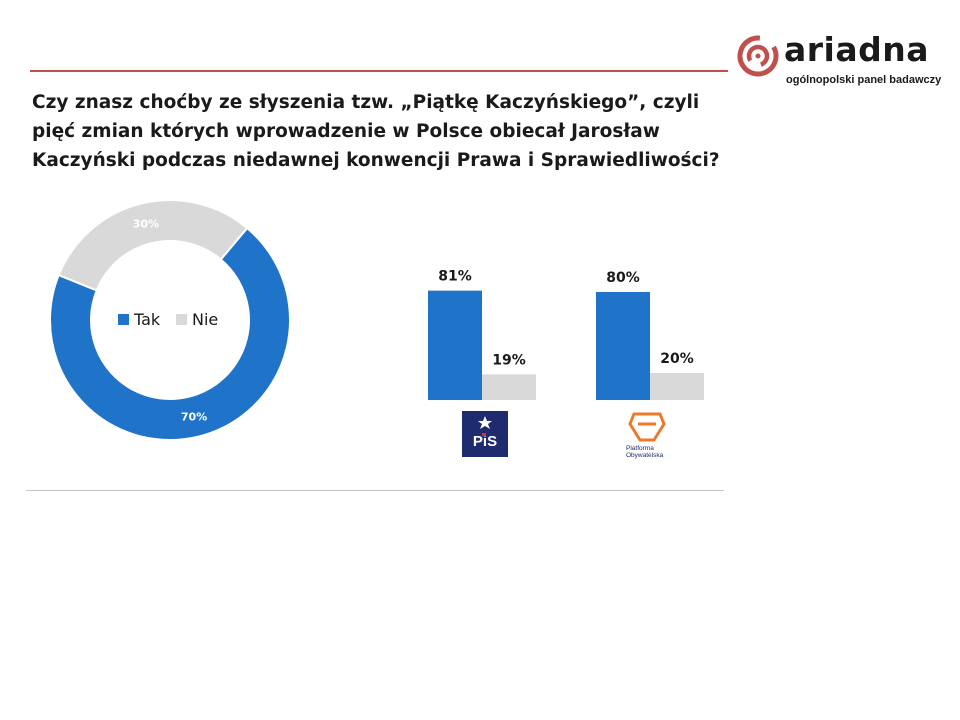 Image resolution: width=960 pixels, height=720 pixels. I want to click on bar-po-tak, so click(623, 346).